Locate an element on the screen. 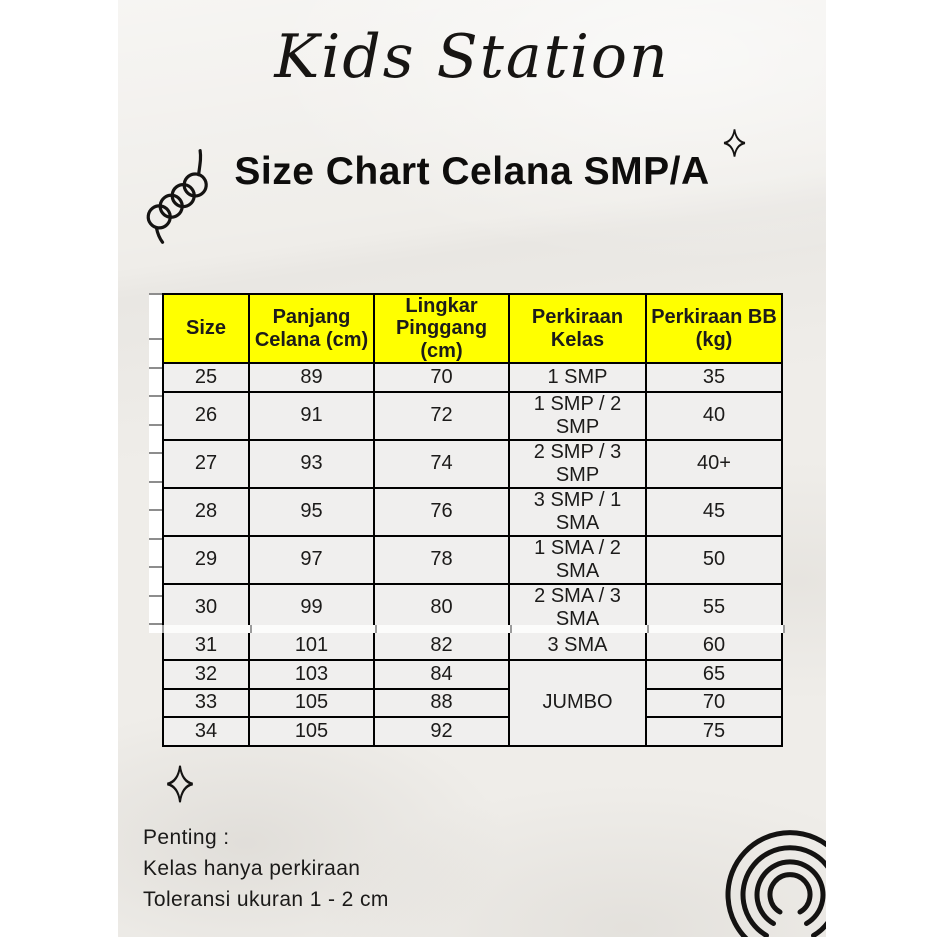 The width and height of the screenshot is (944, 944). table-cell: 92 is located at coordinates (441, 731).